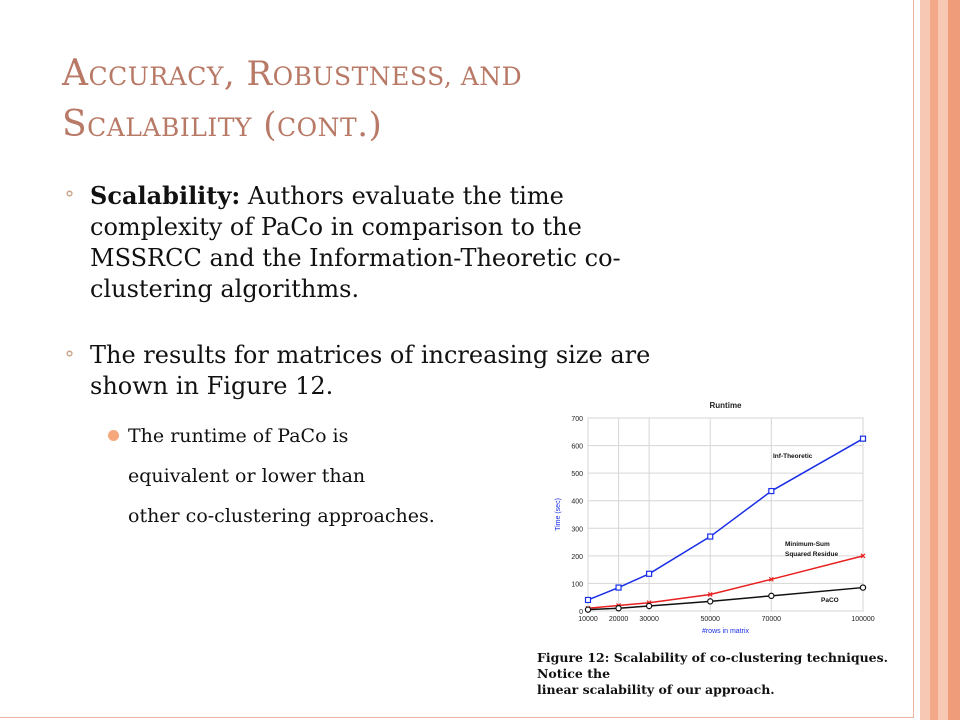  Describe the element at coordinates (238, 436) in the screenshot. I see `sub-bullet-text: The runtime of PaCo is` at that location.